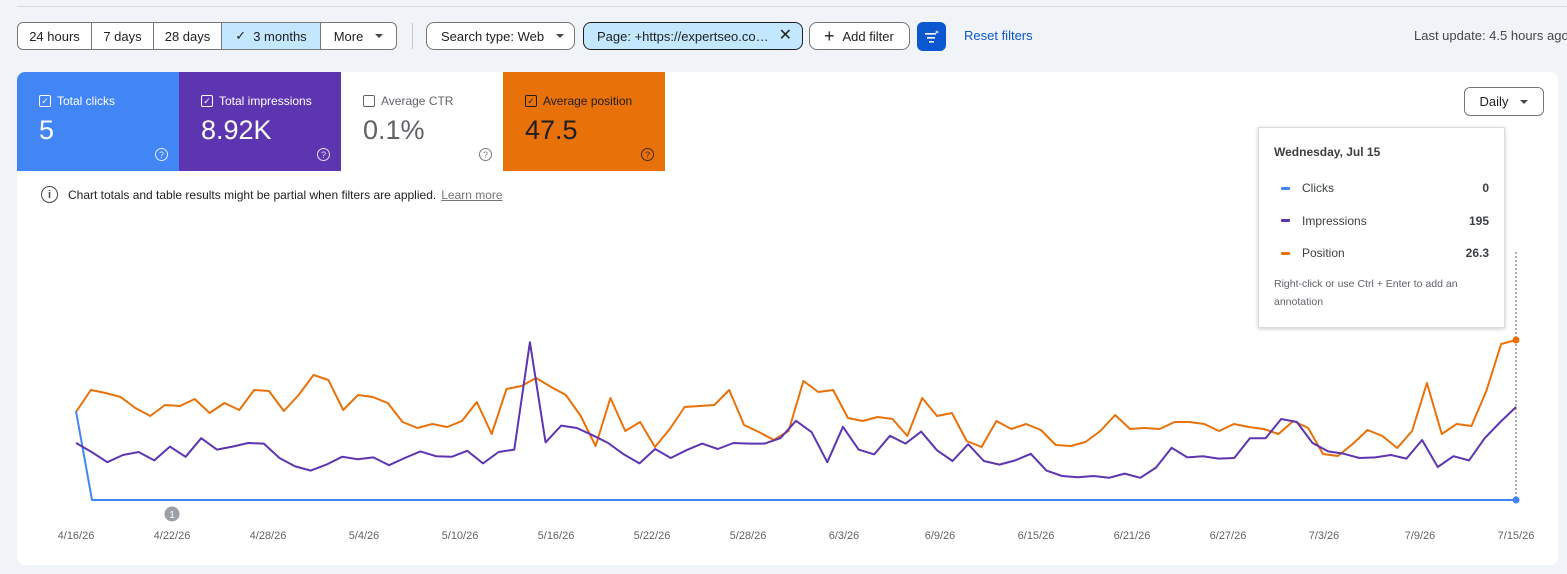  What do you see at coordinates (86, 101) in the screenshot?
I see `metric-label: Total clicks` at bounding box center [86, 101].